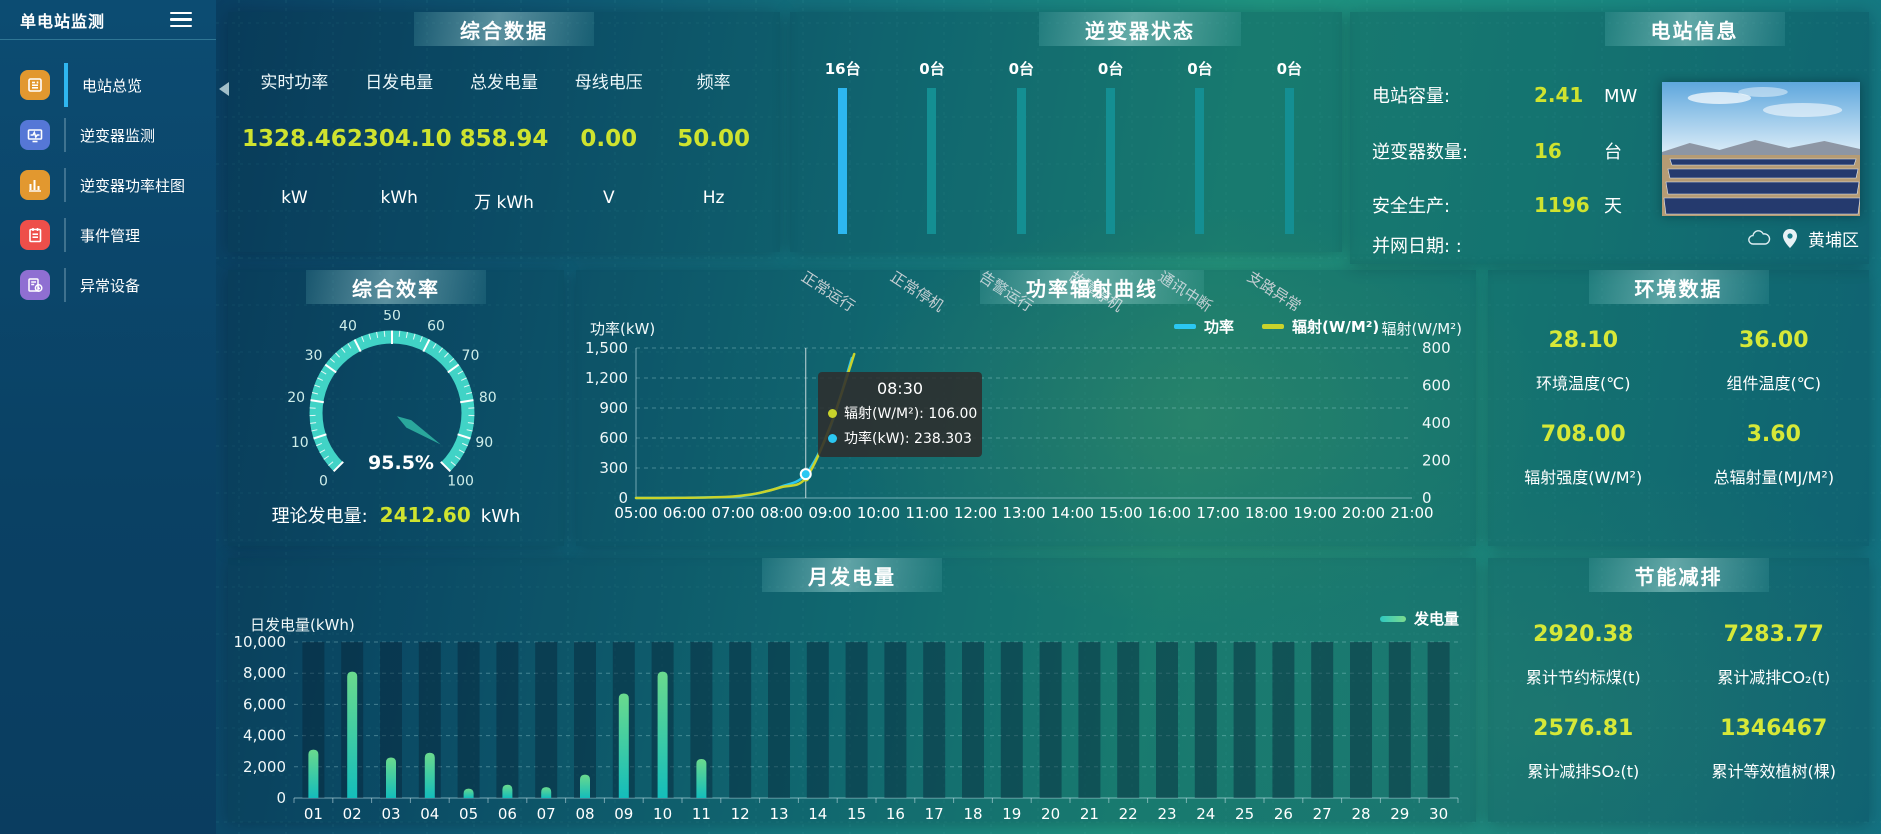 This screenshot has height=834, width=1881. Describe the element at coordinates (65, 285) in the screenshot. I see `item-divider` at that location.